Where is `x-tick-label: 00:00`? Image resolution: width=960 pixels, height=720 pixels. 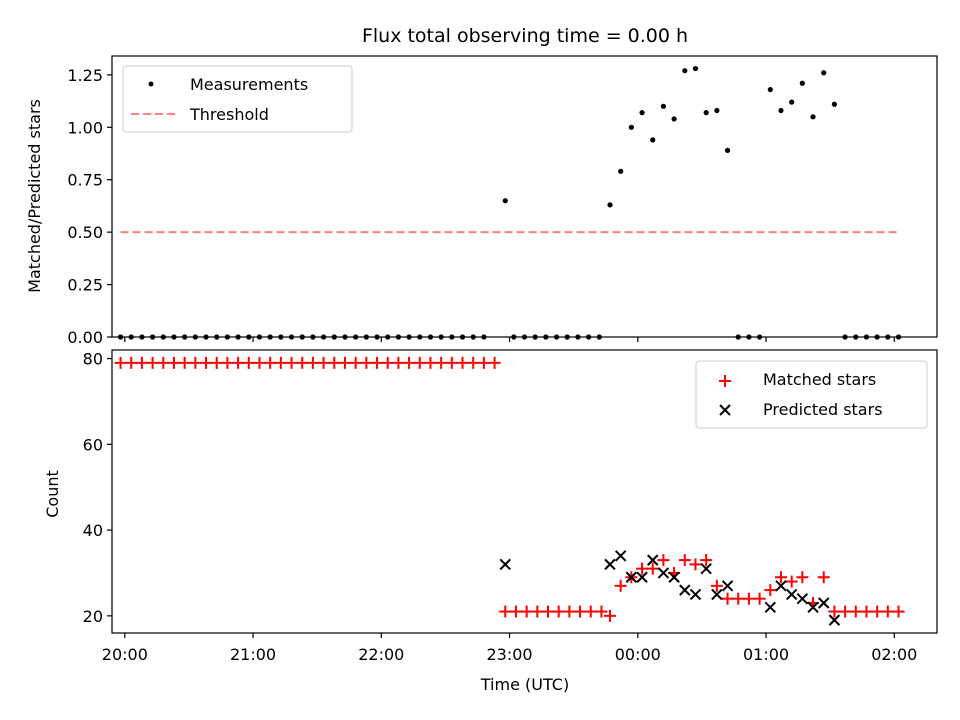
x-tick-label: 00:00 is located at coordinates (638, 654).